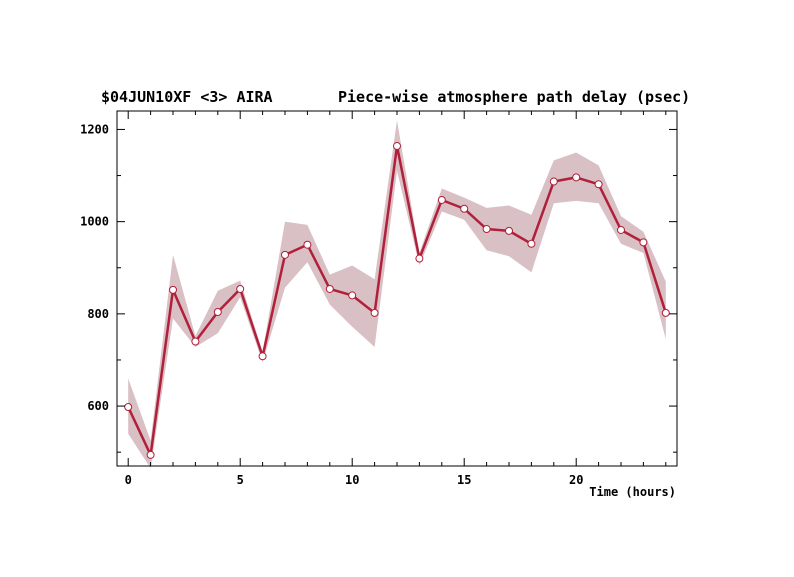  I want to click on y-tick-label: 800, so click(98, 314).